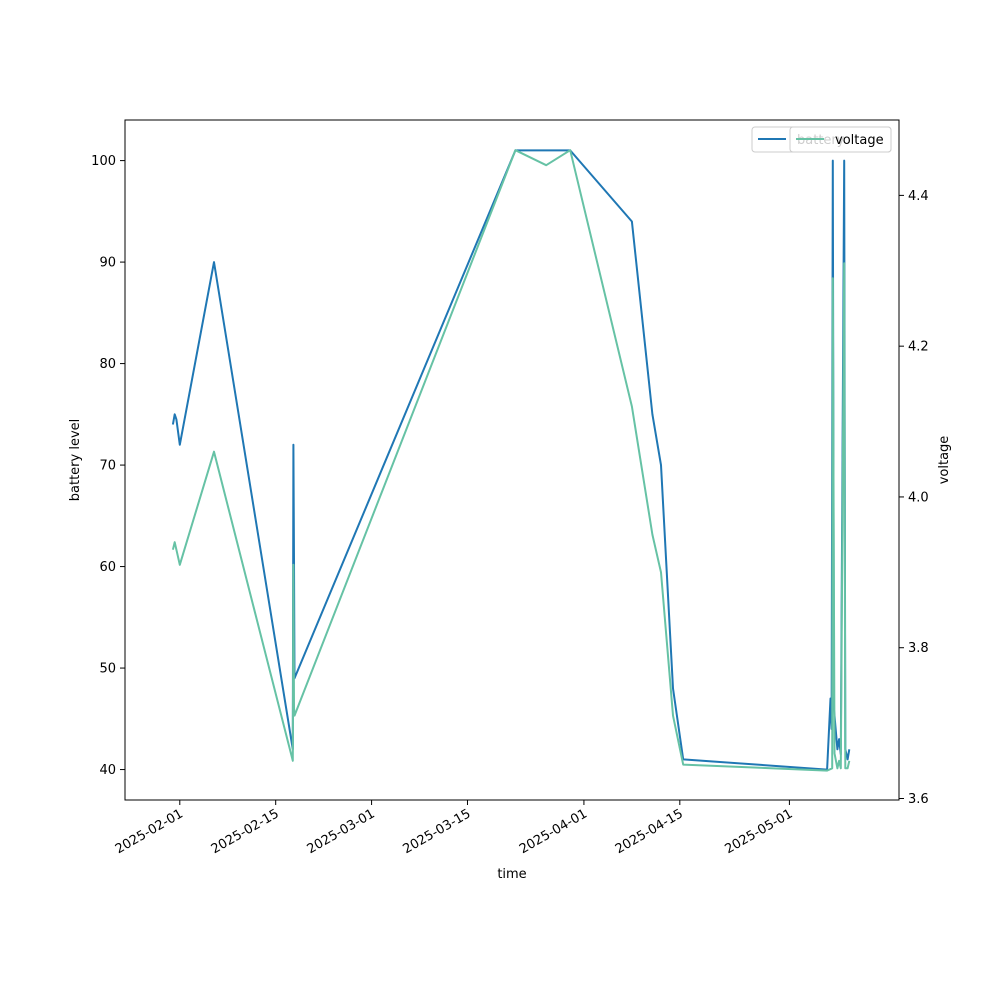 The height and width of the screenshot is (1000, 1000). I want to click on legend: batteryvoltage, so click(821, 139).